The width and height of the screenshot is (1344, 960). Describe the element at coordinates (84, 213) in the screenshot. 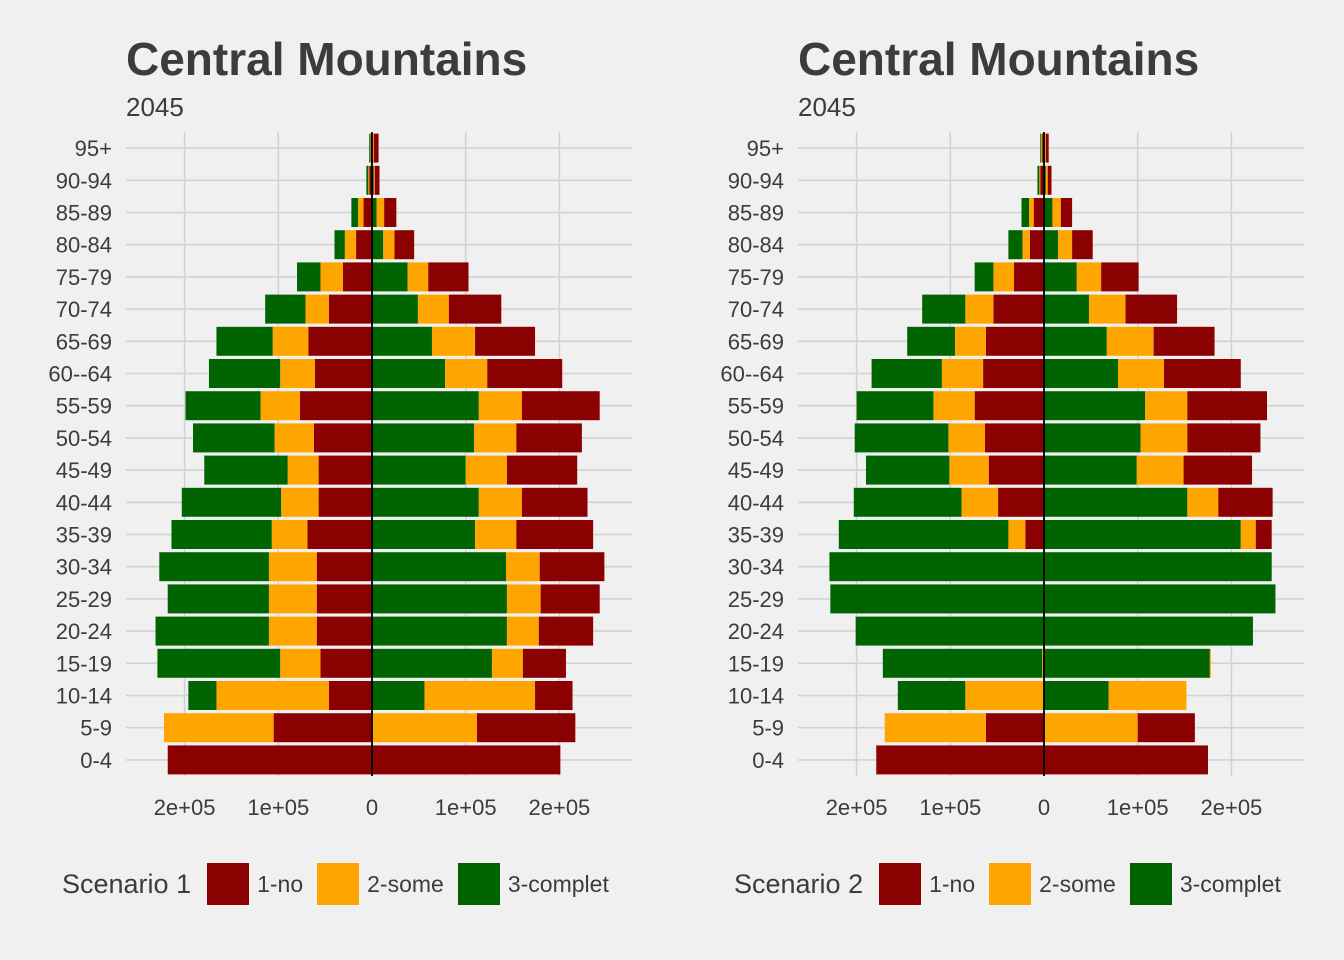

I see `y-tick-label: 85-89` at that location.